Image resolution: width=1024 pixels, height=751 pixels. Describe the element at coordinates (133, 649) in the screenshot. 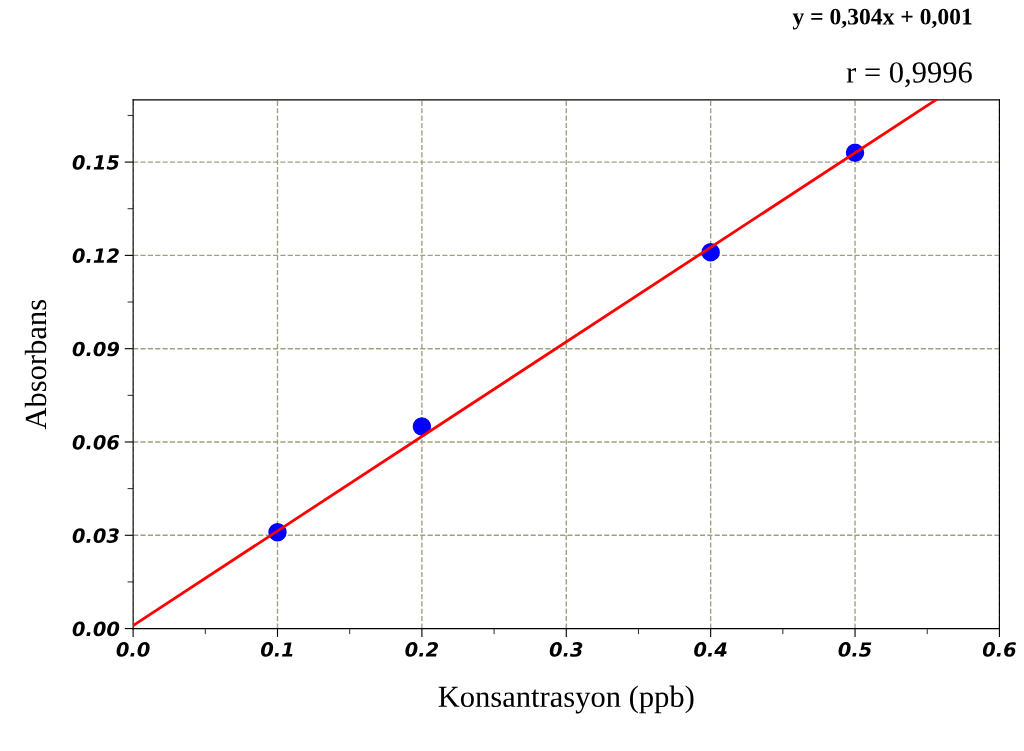

I see `x-tick-label: 0.0` at that location.